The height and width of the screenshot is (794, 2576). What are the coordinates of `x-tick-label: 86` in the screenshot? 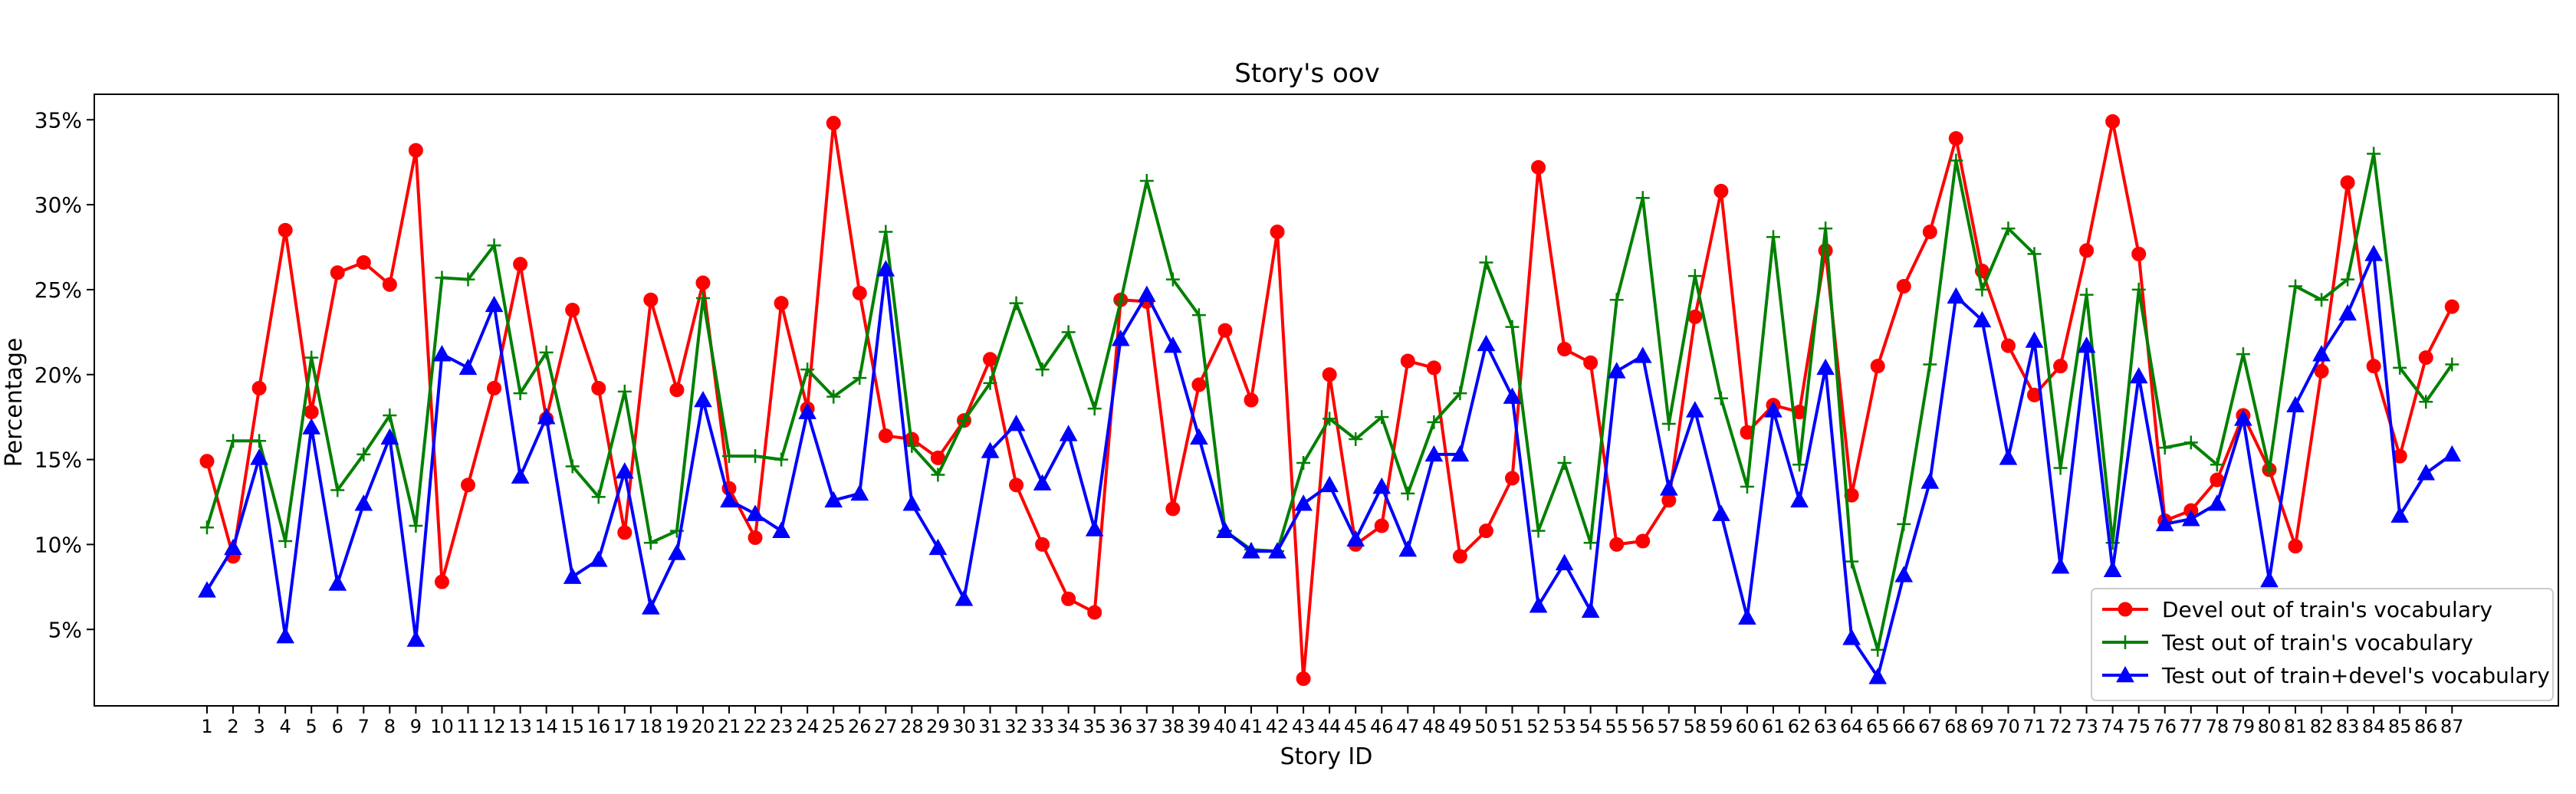 It's located at (2426, 726).